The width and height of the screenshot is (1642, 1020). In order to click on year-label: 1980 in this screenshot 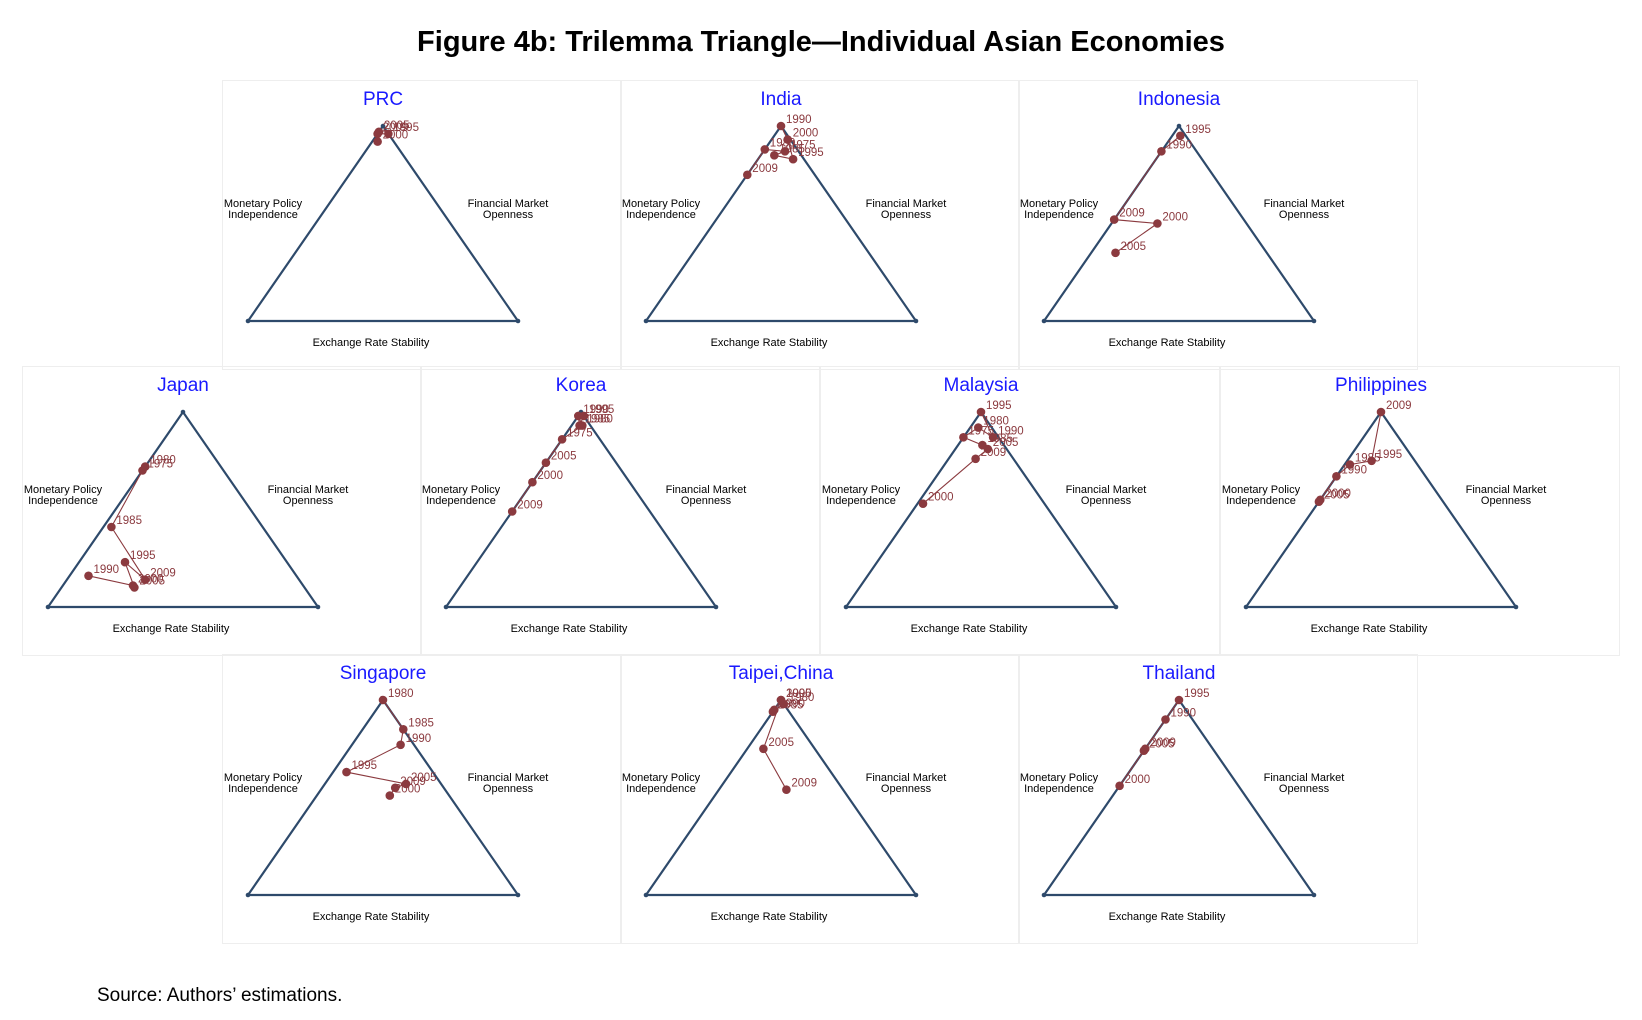, I will do `click(163, 461)`.